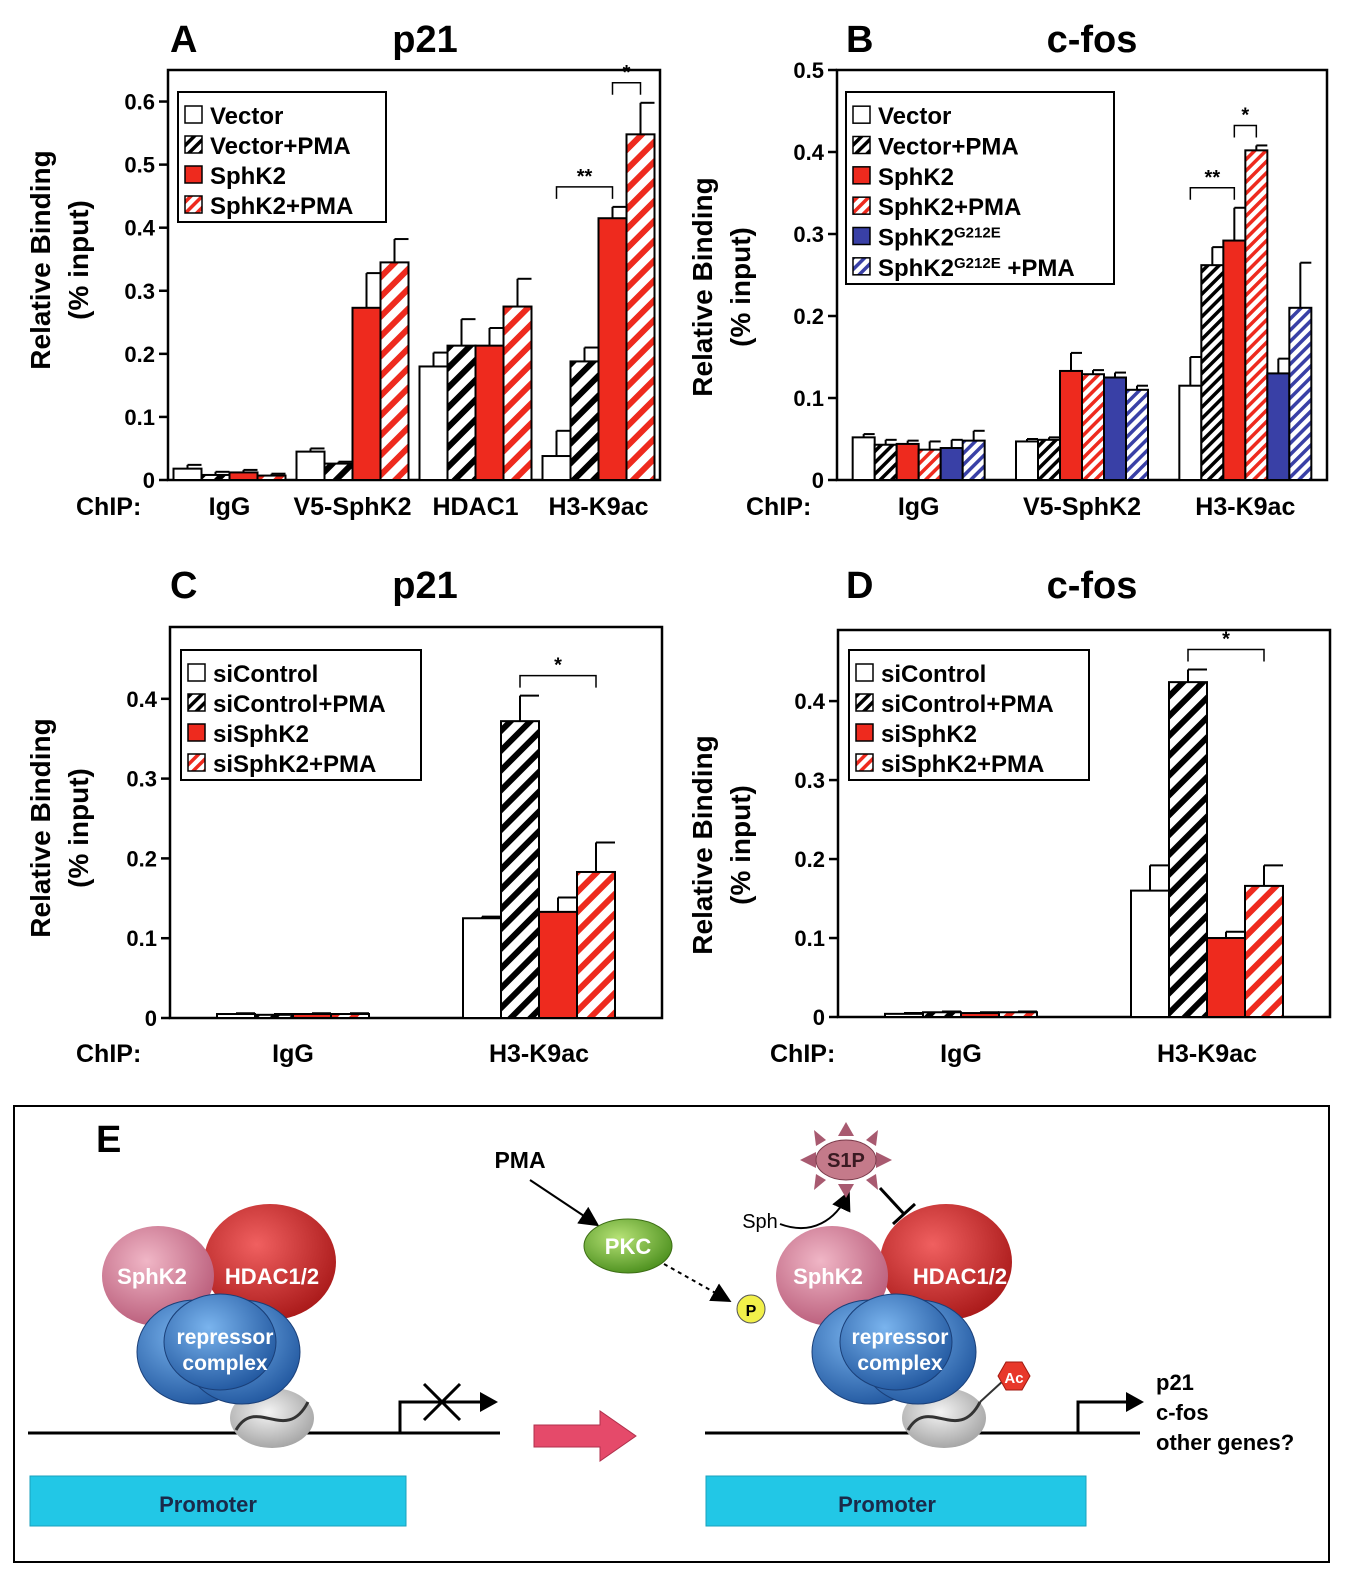  Describe the element at coordinates (962, 764) in the screenshot. I see `legend-label: siSphK2+PMA` at that location.